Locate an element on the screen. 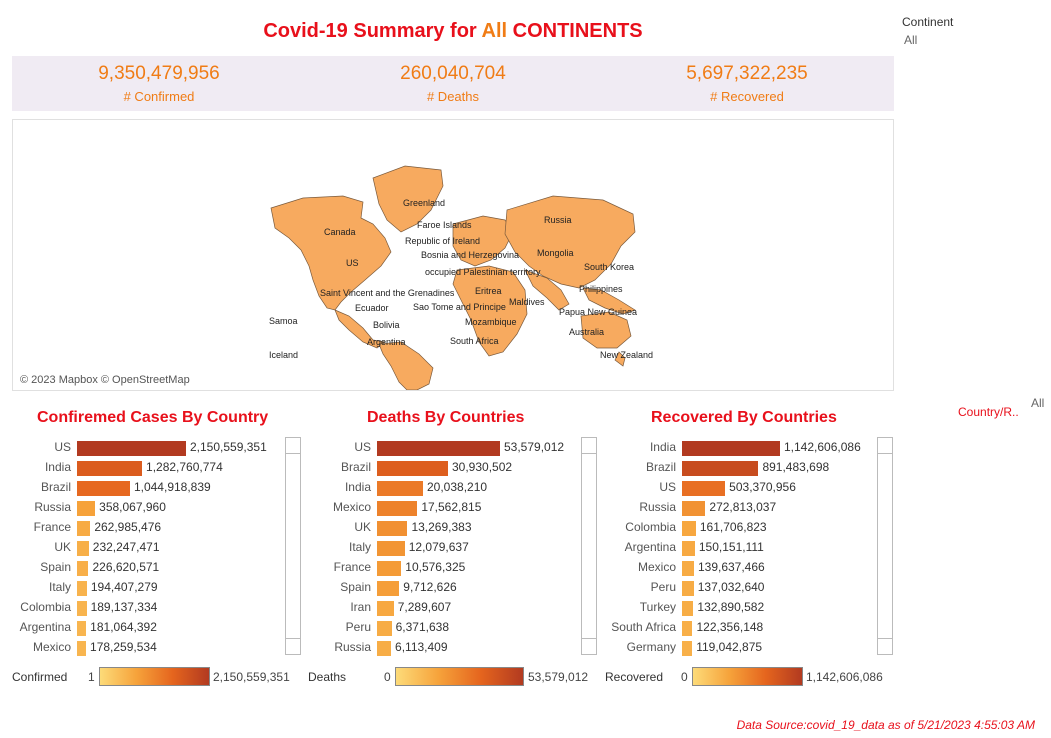  bar-row: US 53,579,012 is located at coordinates (450, 448).